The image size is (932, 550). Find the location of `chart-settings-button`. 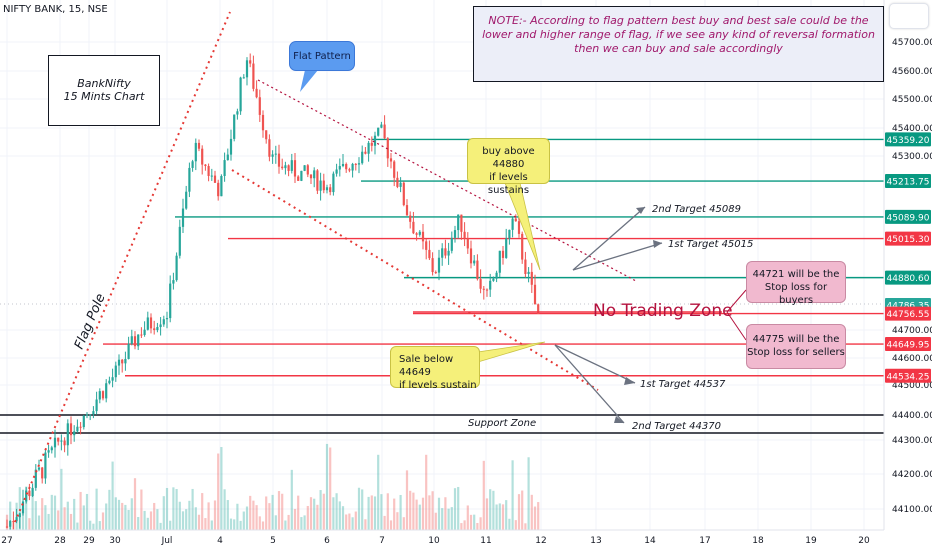

chart-settings-button is located at coordinates (909, 16).